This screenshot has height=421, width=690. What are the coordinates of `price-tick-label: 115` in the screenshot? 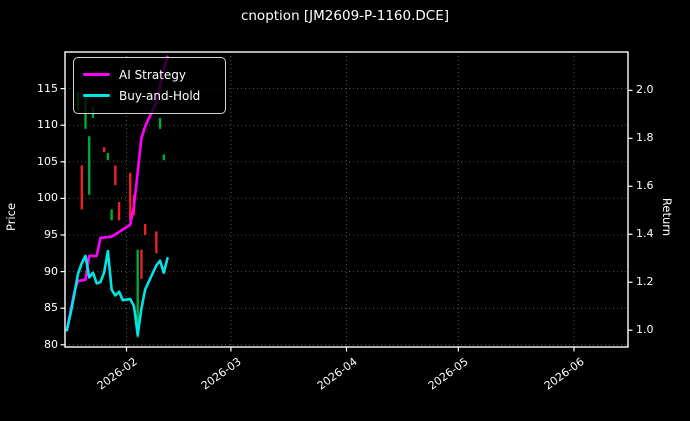 It's located at (47, 88).